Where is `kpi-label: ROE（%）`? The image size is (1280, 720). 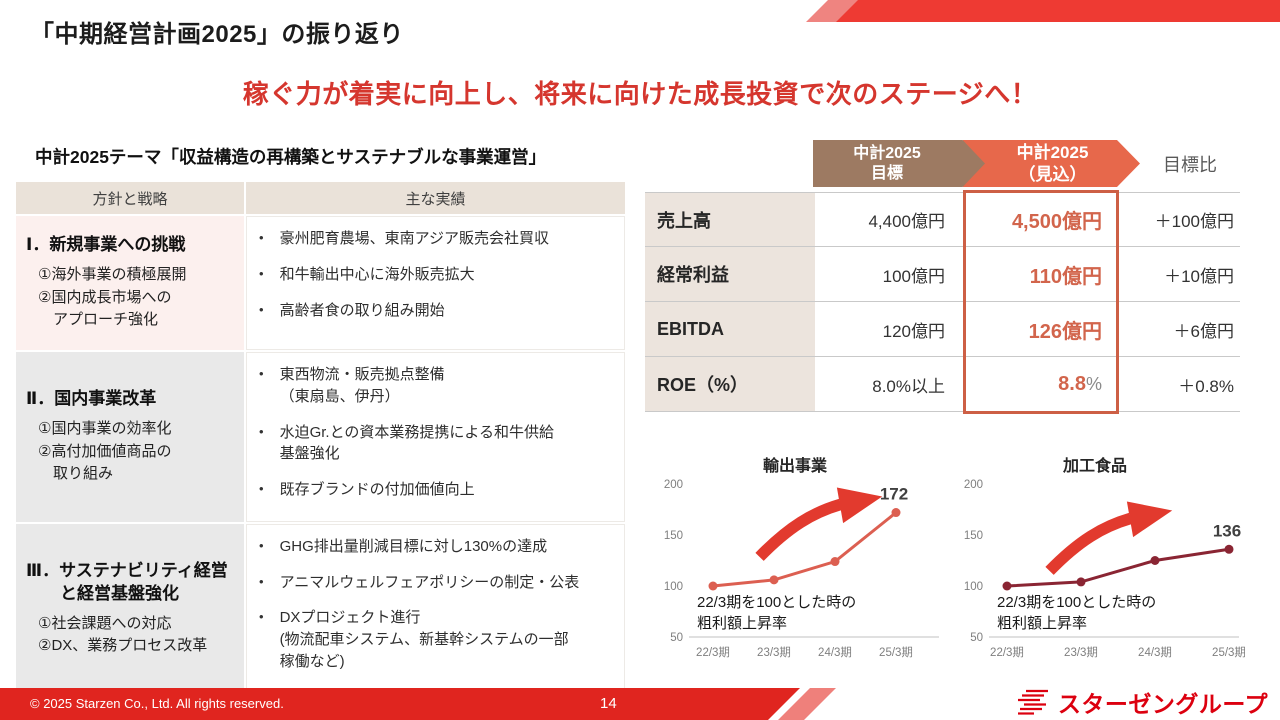 kpi-label: ROE（%） is located at coordinates (730, 384).